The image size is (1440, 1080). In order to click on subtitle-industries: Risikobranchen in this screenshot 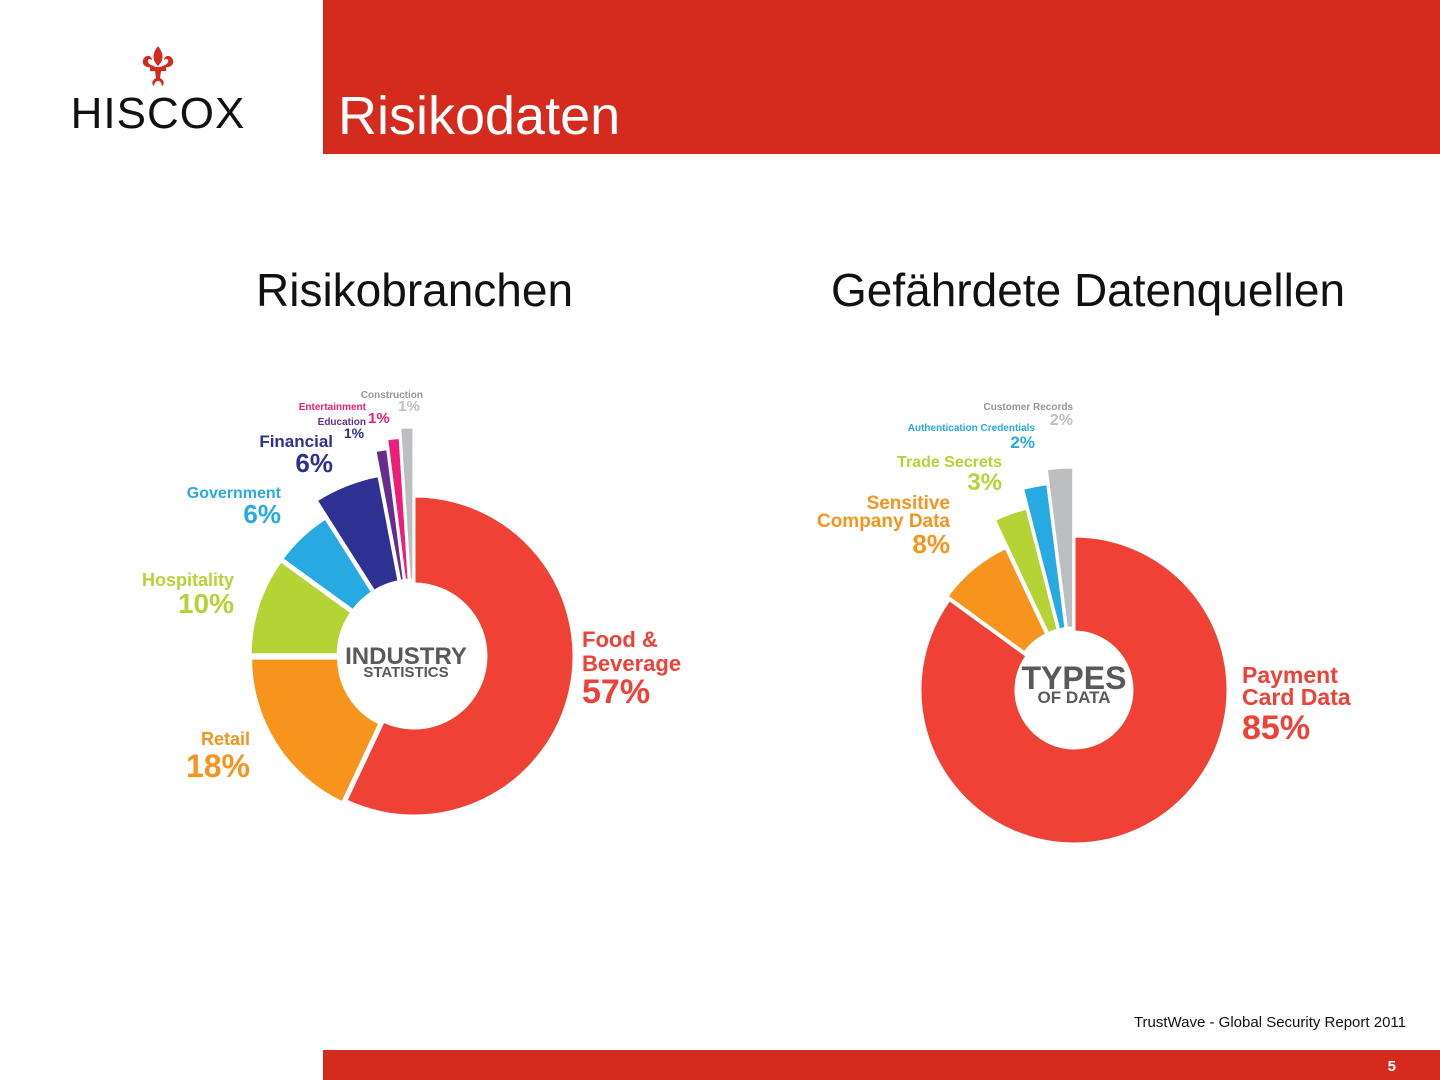, I will do `click(415, 290)`.